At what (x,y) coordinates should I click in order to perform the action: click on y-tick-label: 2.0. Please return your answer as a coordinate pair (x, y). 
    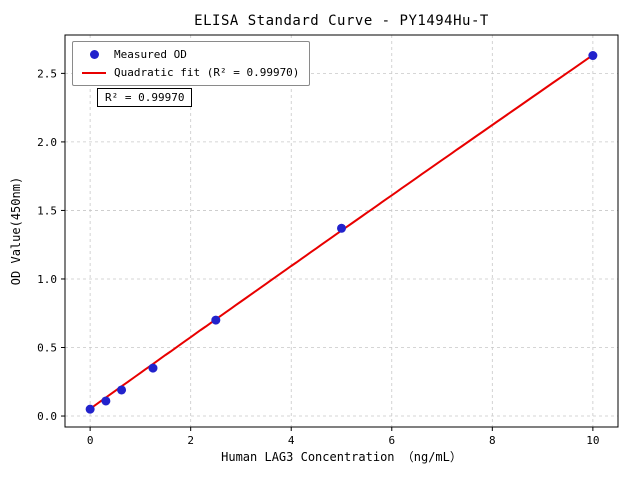
    Looking at the image, I should click on (47, 142).